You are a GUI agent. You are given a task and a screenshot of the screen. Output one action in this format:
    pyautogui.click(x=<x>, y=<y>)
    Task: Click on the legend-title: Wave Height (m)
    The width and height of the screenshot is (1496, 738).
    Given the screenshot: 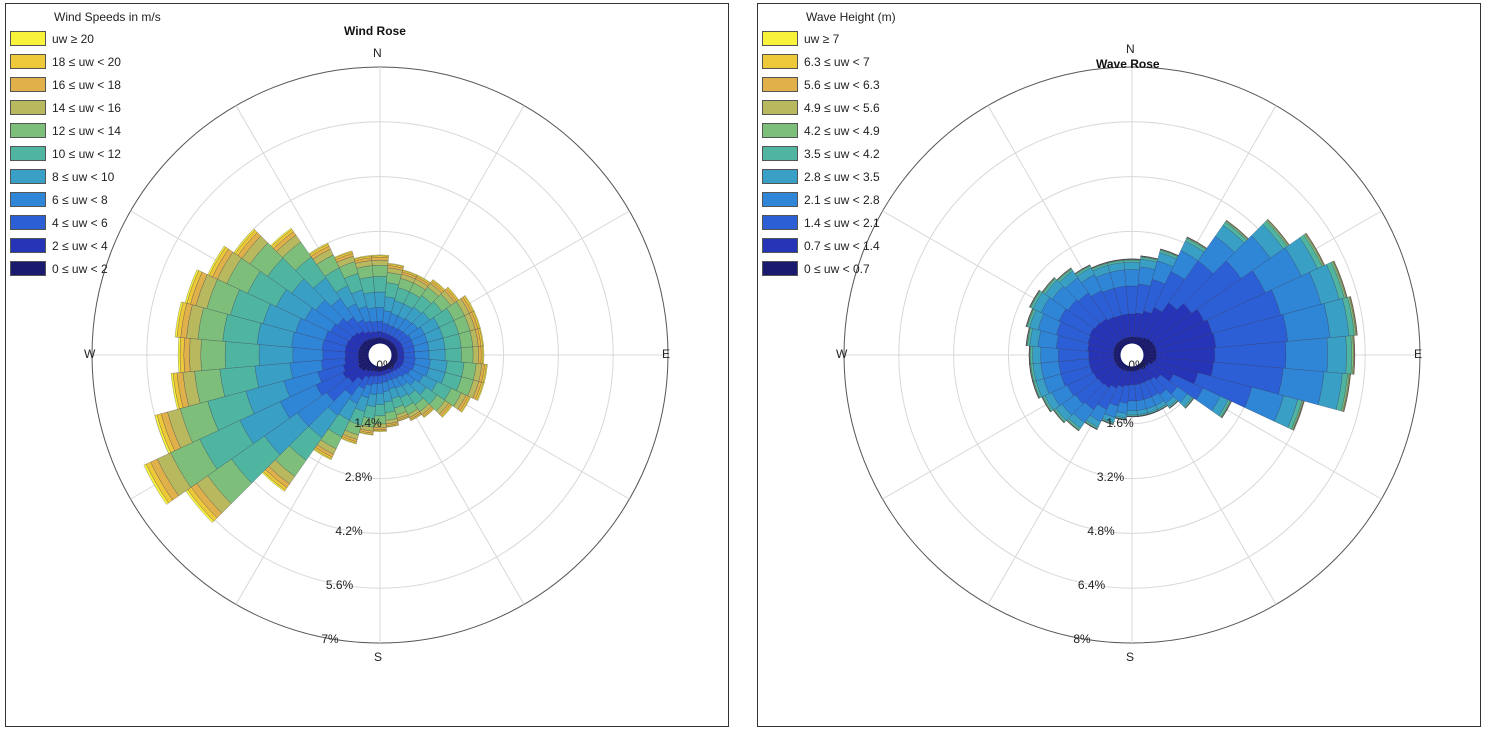 What is the action you would take?
    pyautogui.click(x=851, y=17)
    